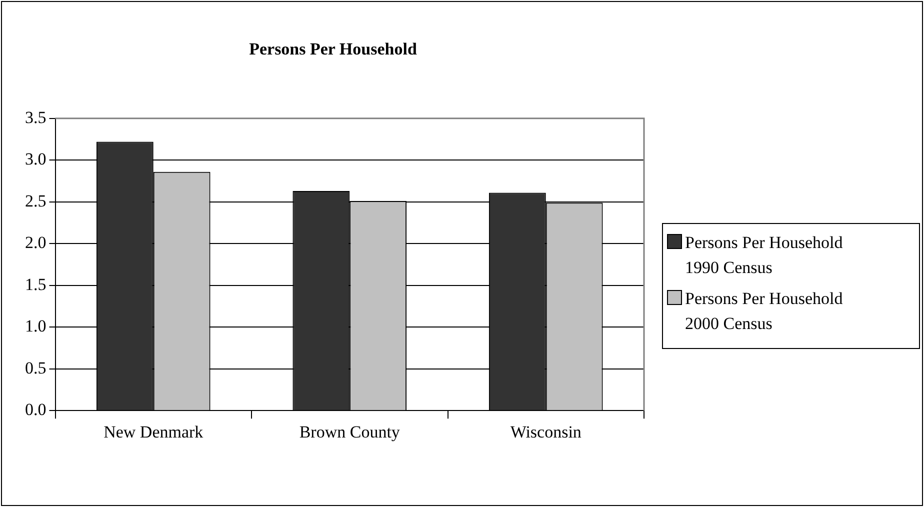  Describe the element at coordinates (35, 117) in the screenshot. I see `y-tick-label: 3.5` at that location.